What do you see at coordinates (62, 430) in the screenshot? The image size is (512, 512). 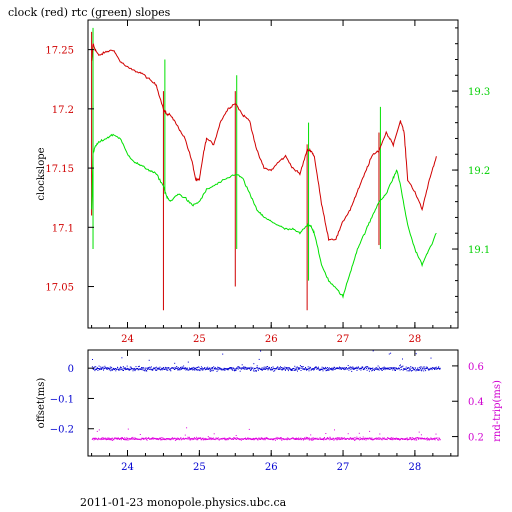 I see `bot-ytick-label-2: −0.2` at bounding box center [62, 430].